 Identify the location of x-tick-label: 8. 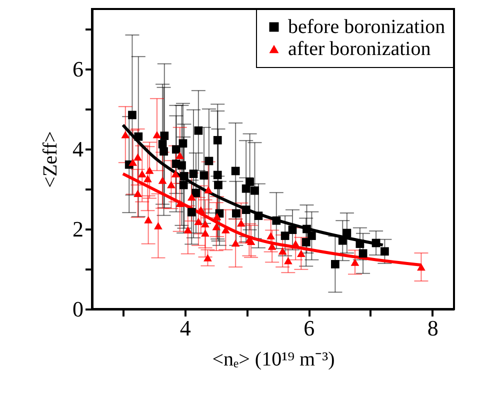
(432, 328).